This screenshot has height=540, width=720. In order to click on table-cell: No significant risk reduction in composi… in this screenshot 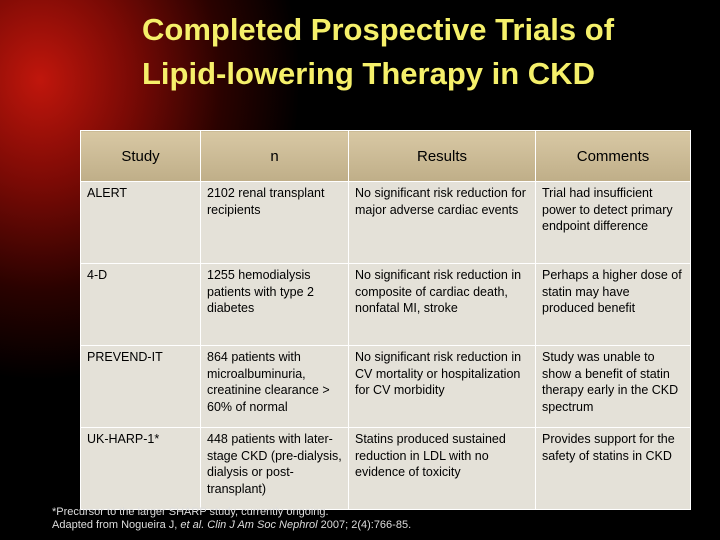, I will do `click(442, 304)`.